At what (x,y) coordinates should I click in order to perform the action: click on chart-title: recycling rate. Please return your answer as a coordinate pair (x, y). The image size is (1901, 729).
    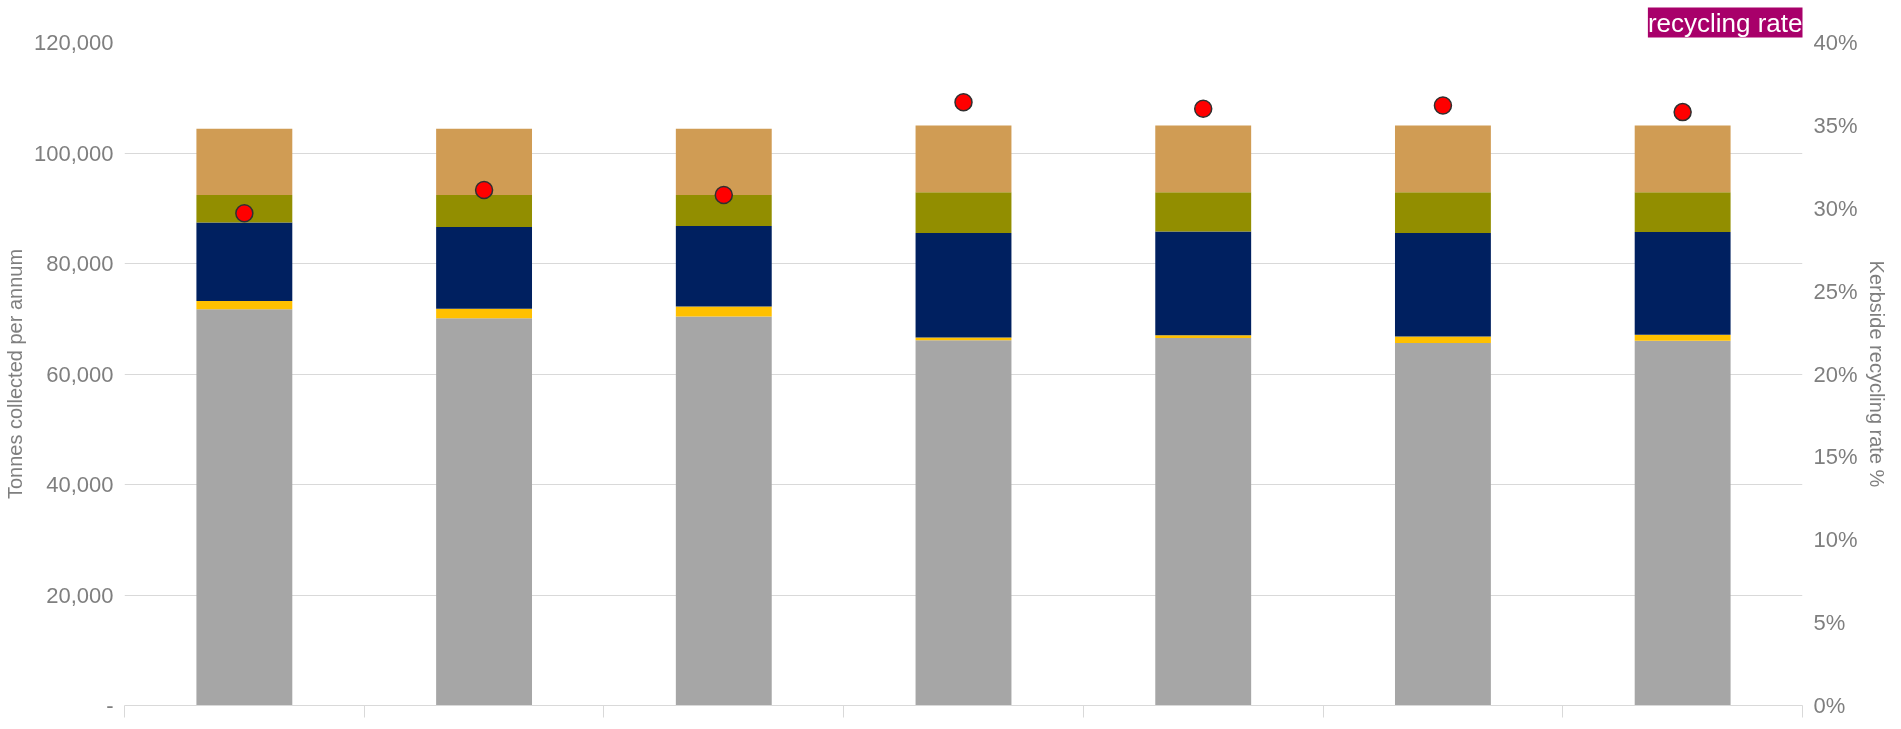
    Looking at the image, I should click on (1725, 22).